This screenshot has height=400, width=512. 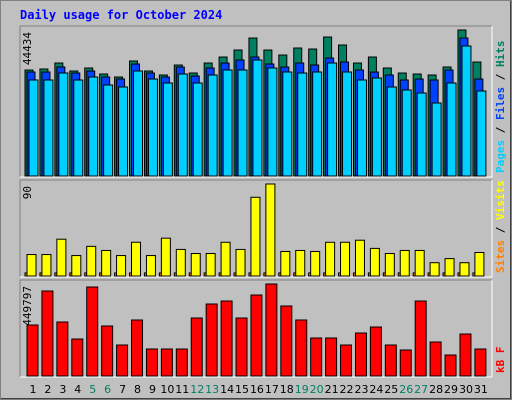 I want to click on x-tick-label: 9, so click(x=152, y=389).